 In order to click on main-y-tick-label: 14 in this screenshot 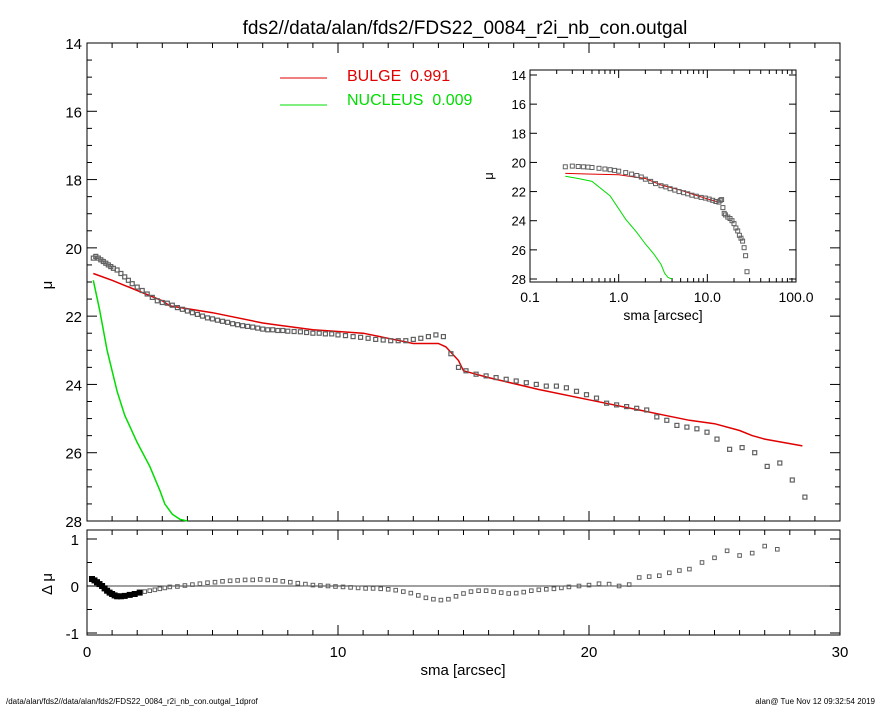, I will do `click(73, 44)`.